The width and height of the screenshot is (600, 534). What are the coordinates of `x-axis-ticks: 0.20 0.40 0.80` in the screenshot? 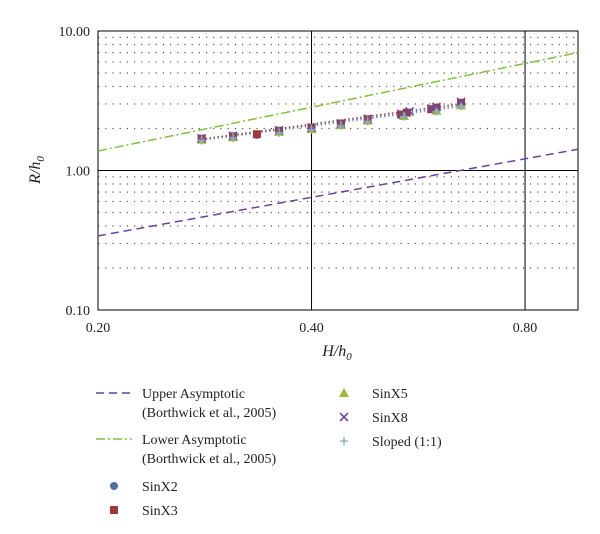 It's located at (312, 328).